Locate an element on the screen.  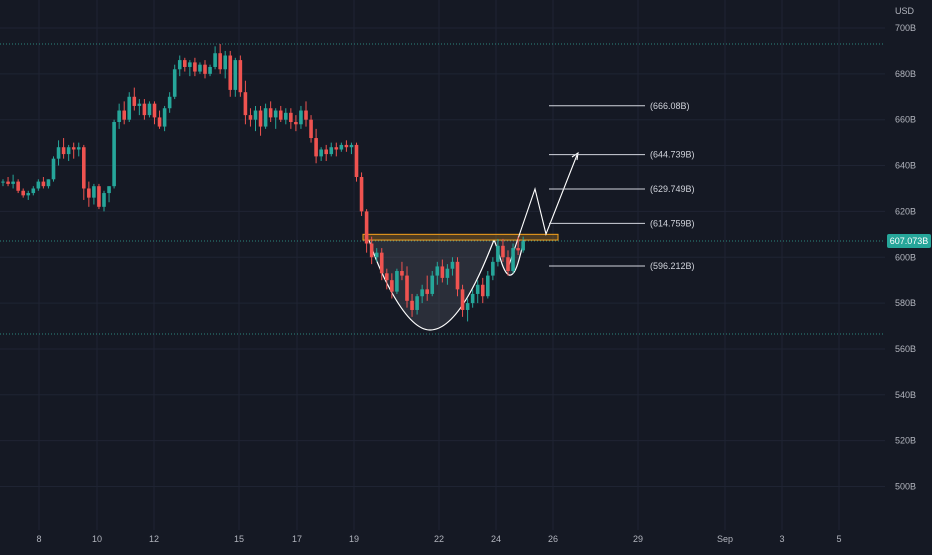
x-tick-label: 17 is located at coordinates (297, 539).